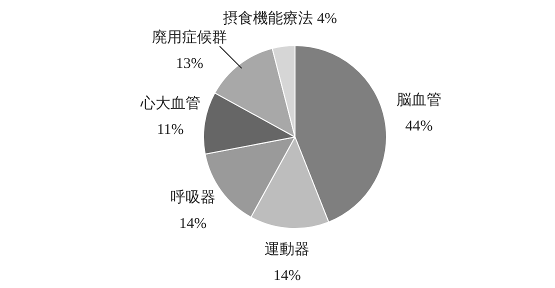  What do you see at coordinates (190, 37) in the screenshot?
I see `slice-label: 廃用症候群` at bounding box center [190, 37].